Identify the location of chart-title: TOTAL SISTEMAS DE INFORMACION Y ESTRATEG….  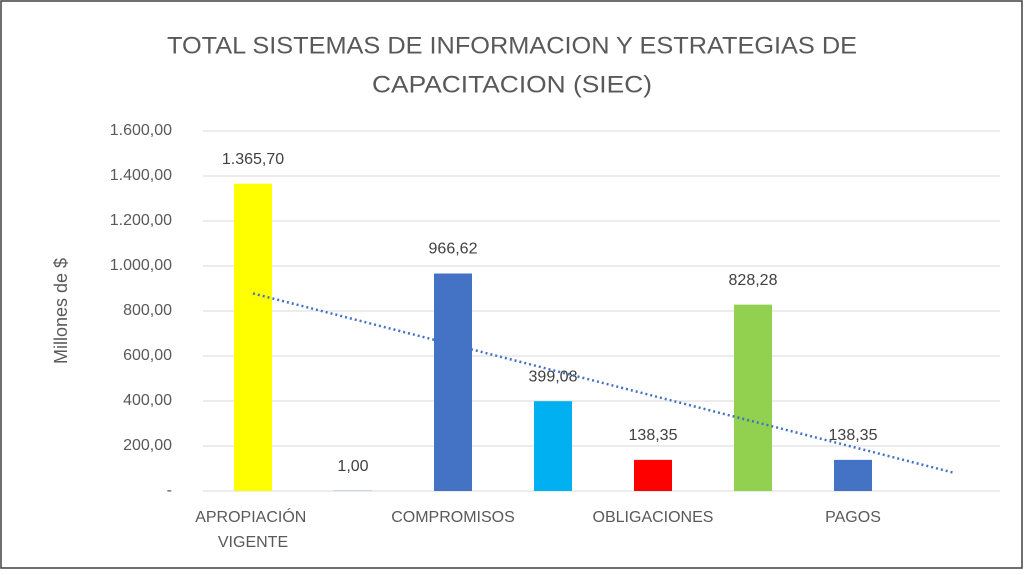
(512, 45).